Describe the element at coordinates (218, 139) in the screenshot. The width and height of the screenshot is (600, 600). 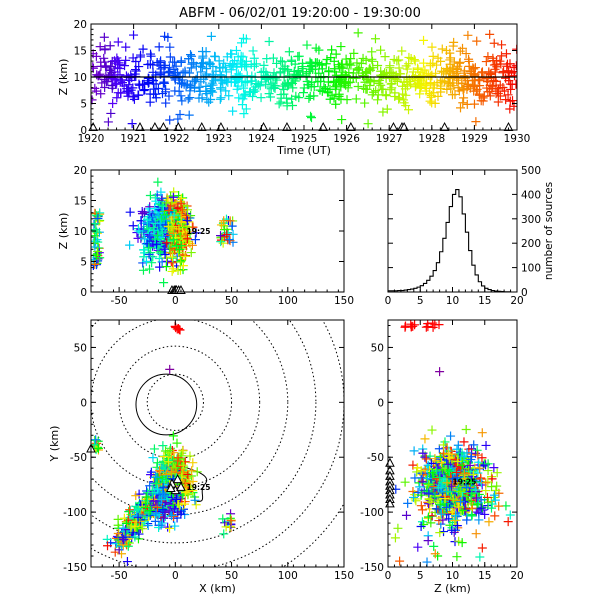
I see `altitude-time-xtick-label: 1923` at that location.